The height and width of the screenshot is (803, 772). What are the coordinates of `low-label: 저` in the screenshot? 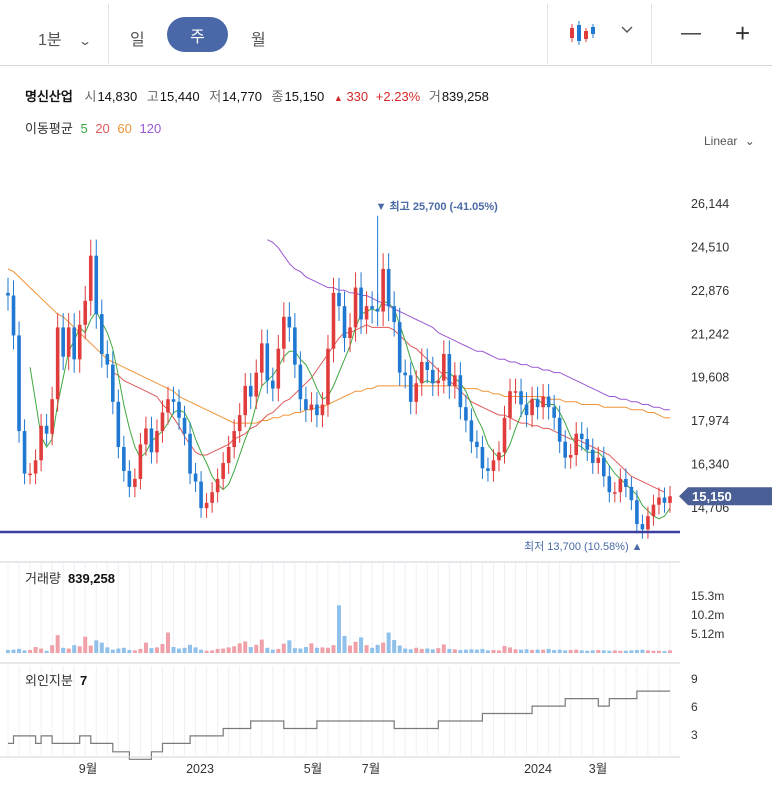 It's located at (215, 96).